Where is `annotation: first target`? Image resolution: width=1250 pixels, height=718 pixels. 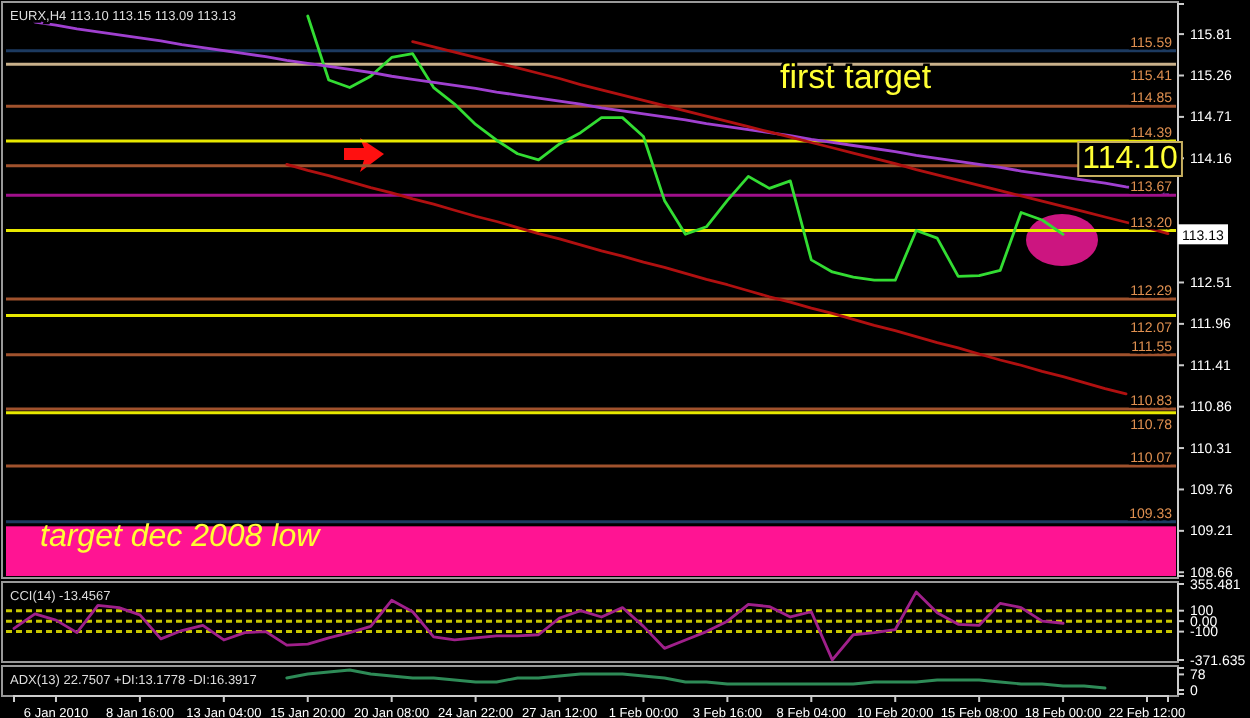 annotation: first target is located at coordinates (856, 77).